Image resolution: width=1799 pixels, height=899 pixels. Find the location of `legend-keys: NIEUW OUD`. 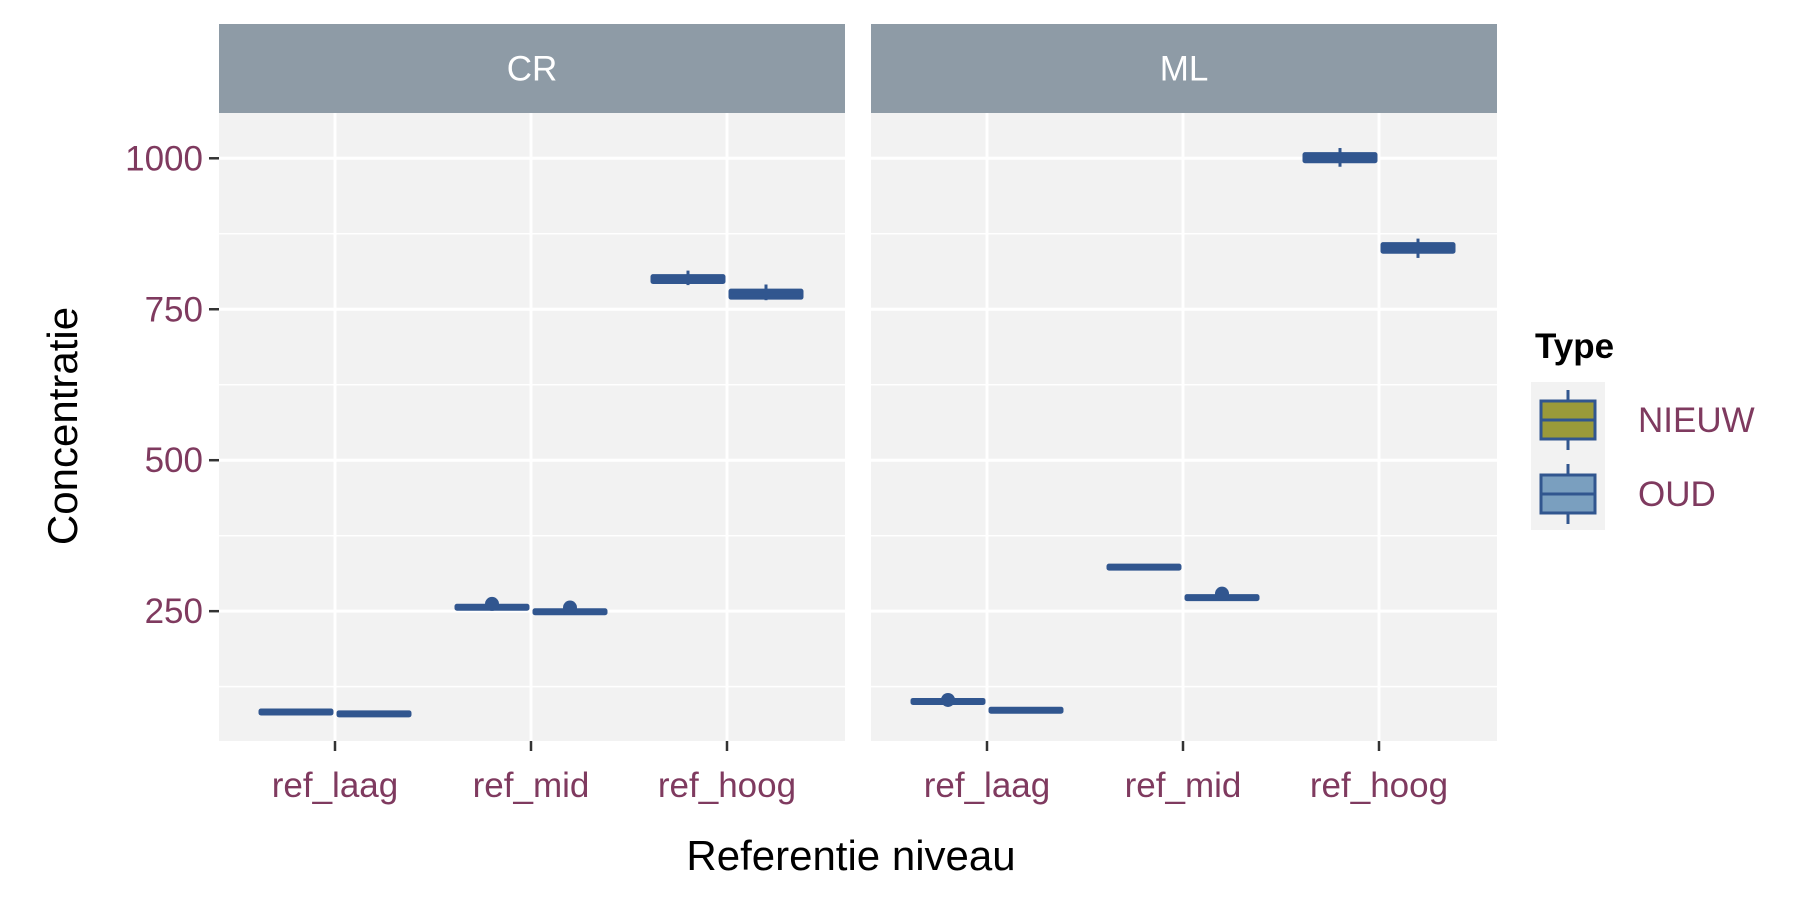

legend-keys: NIEUW OUD is located at coordinates (1647, 457).